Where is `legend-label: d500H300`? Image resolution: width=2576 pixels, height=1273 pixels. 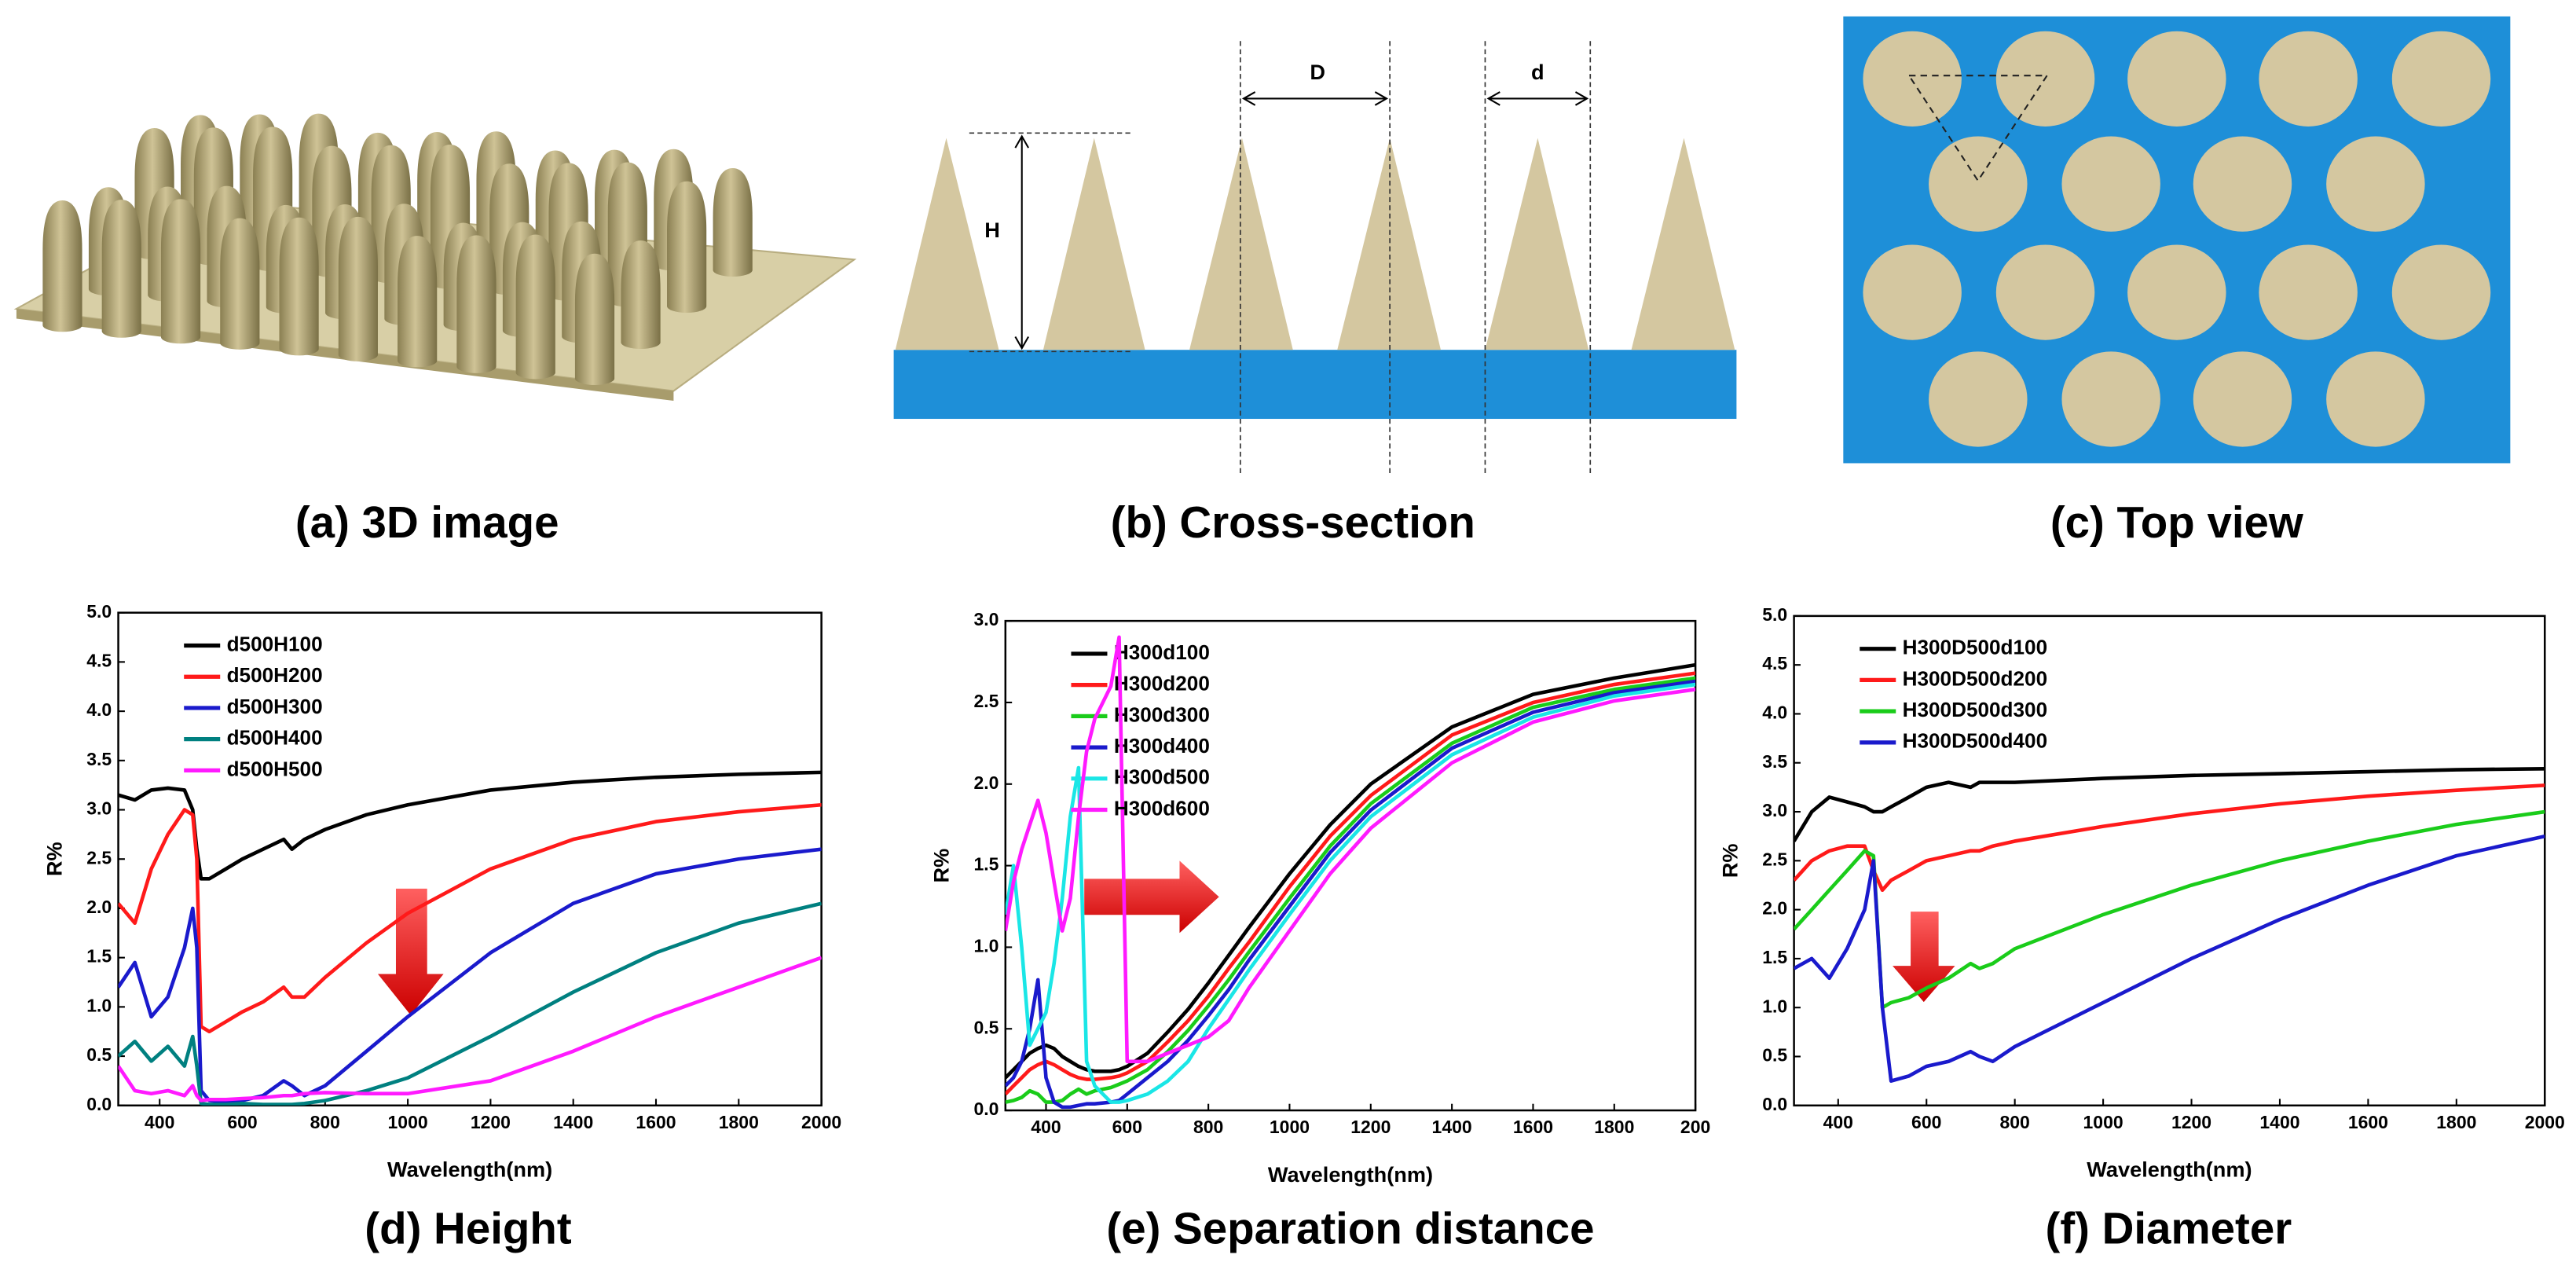
legend-label: d500H300 is located at coordinates (275, 706).